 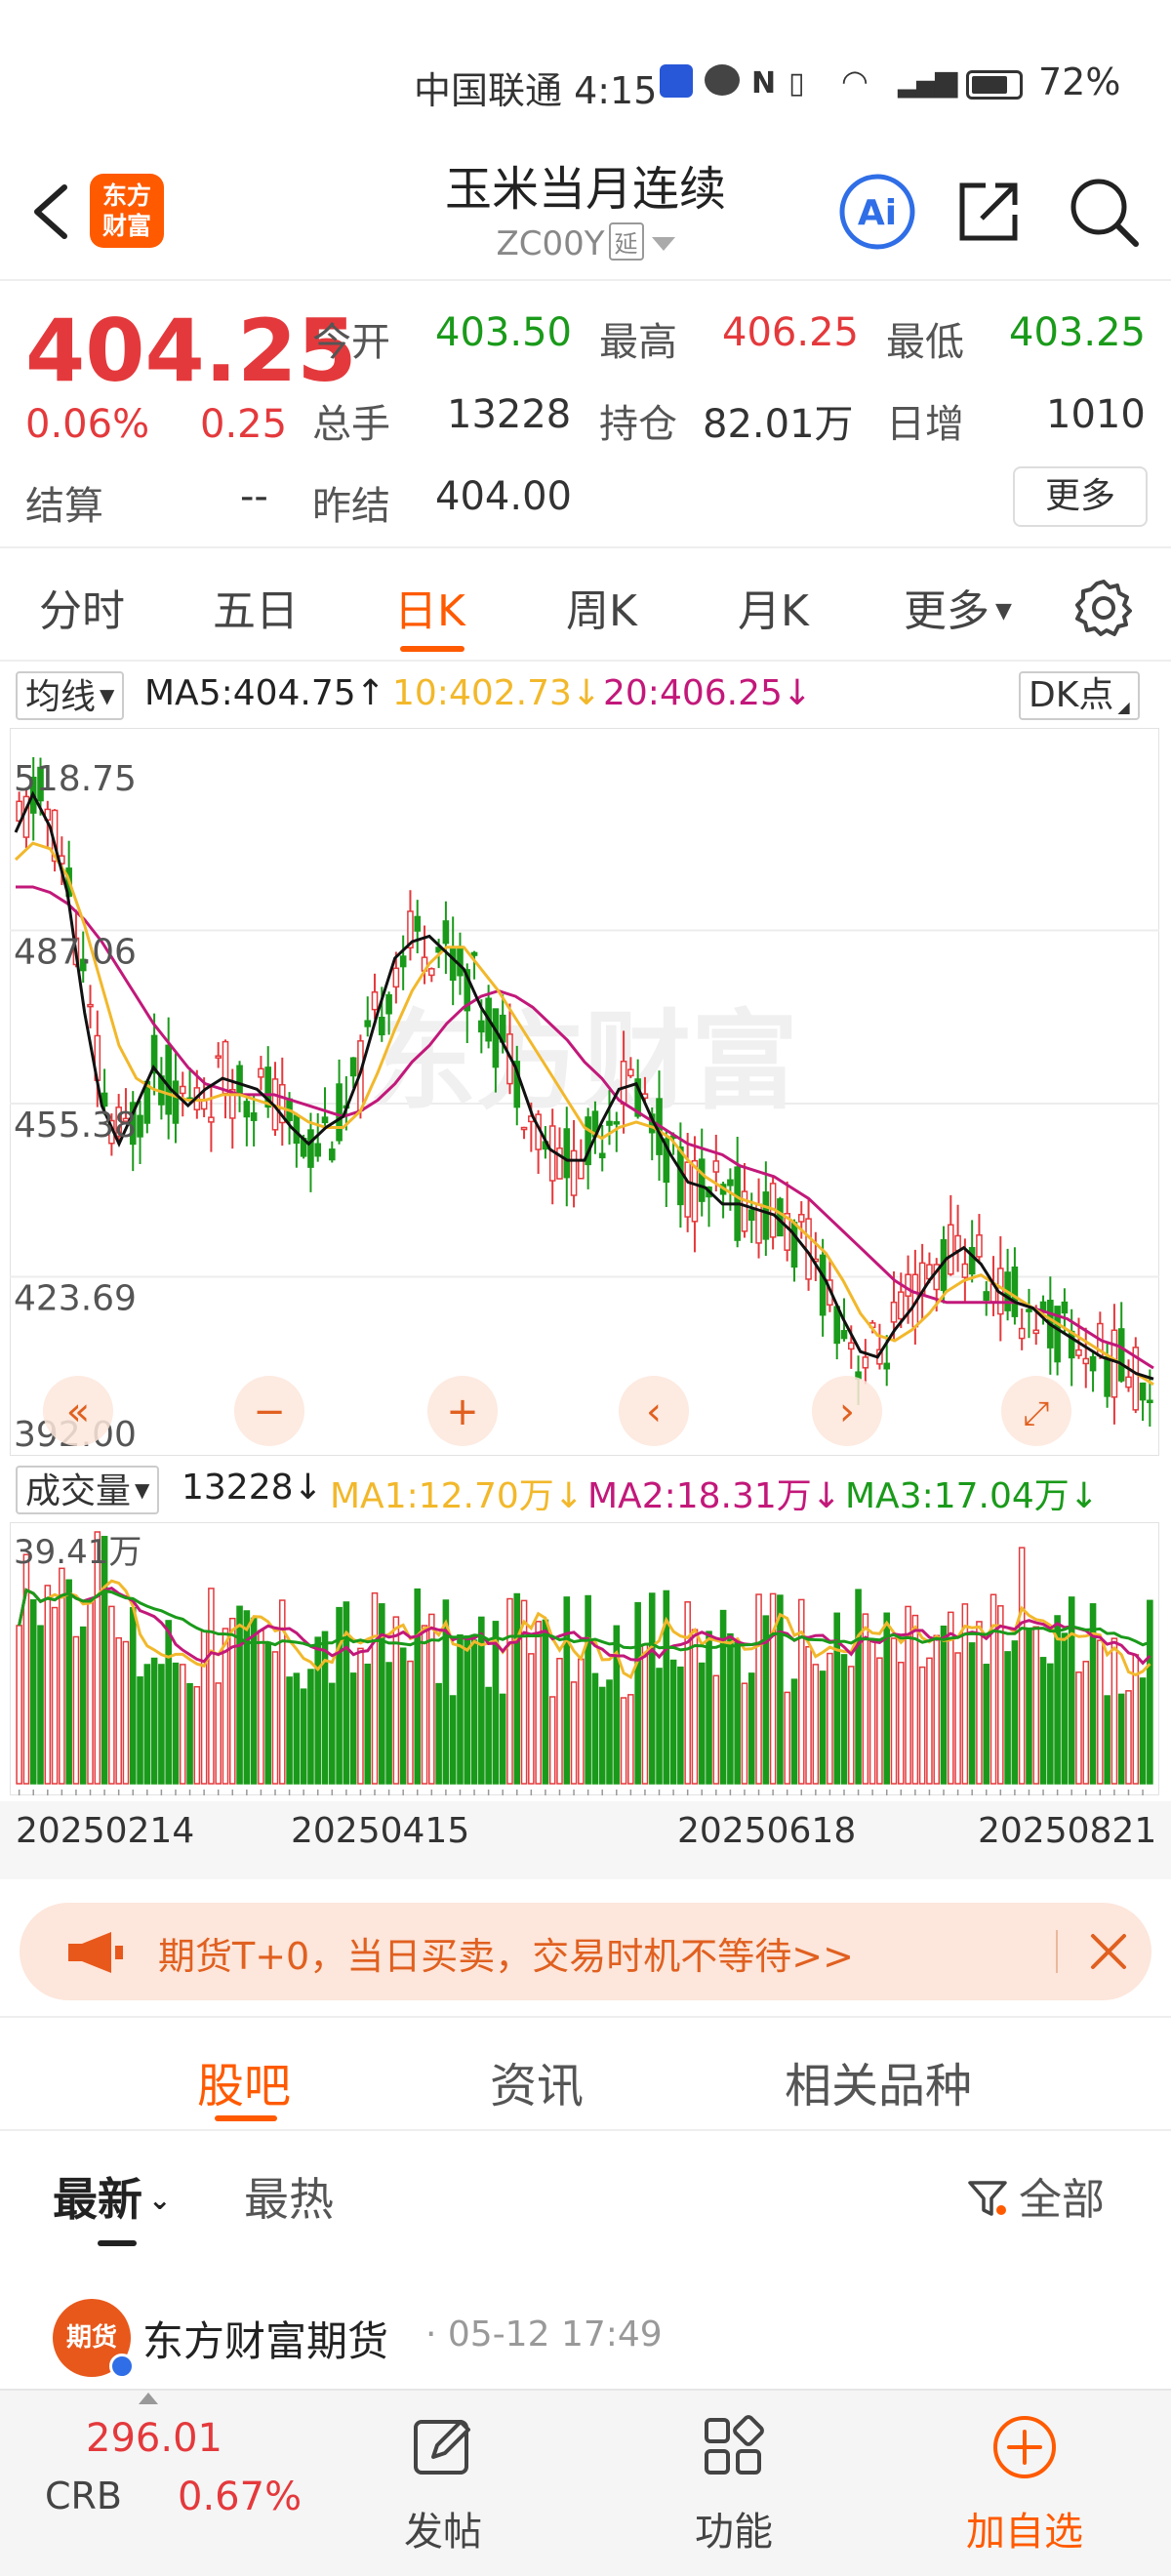 What do you see at coordinates (1036, 1413) in the screenshot?
I see `expand-icon: ⤢` at bounding box center [1036, 1413].